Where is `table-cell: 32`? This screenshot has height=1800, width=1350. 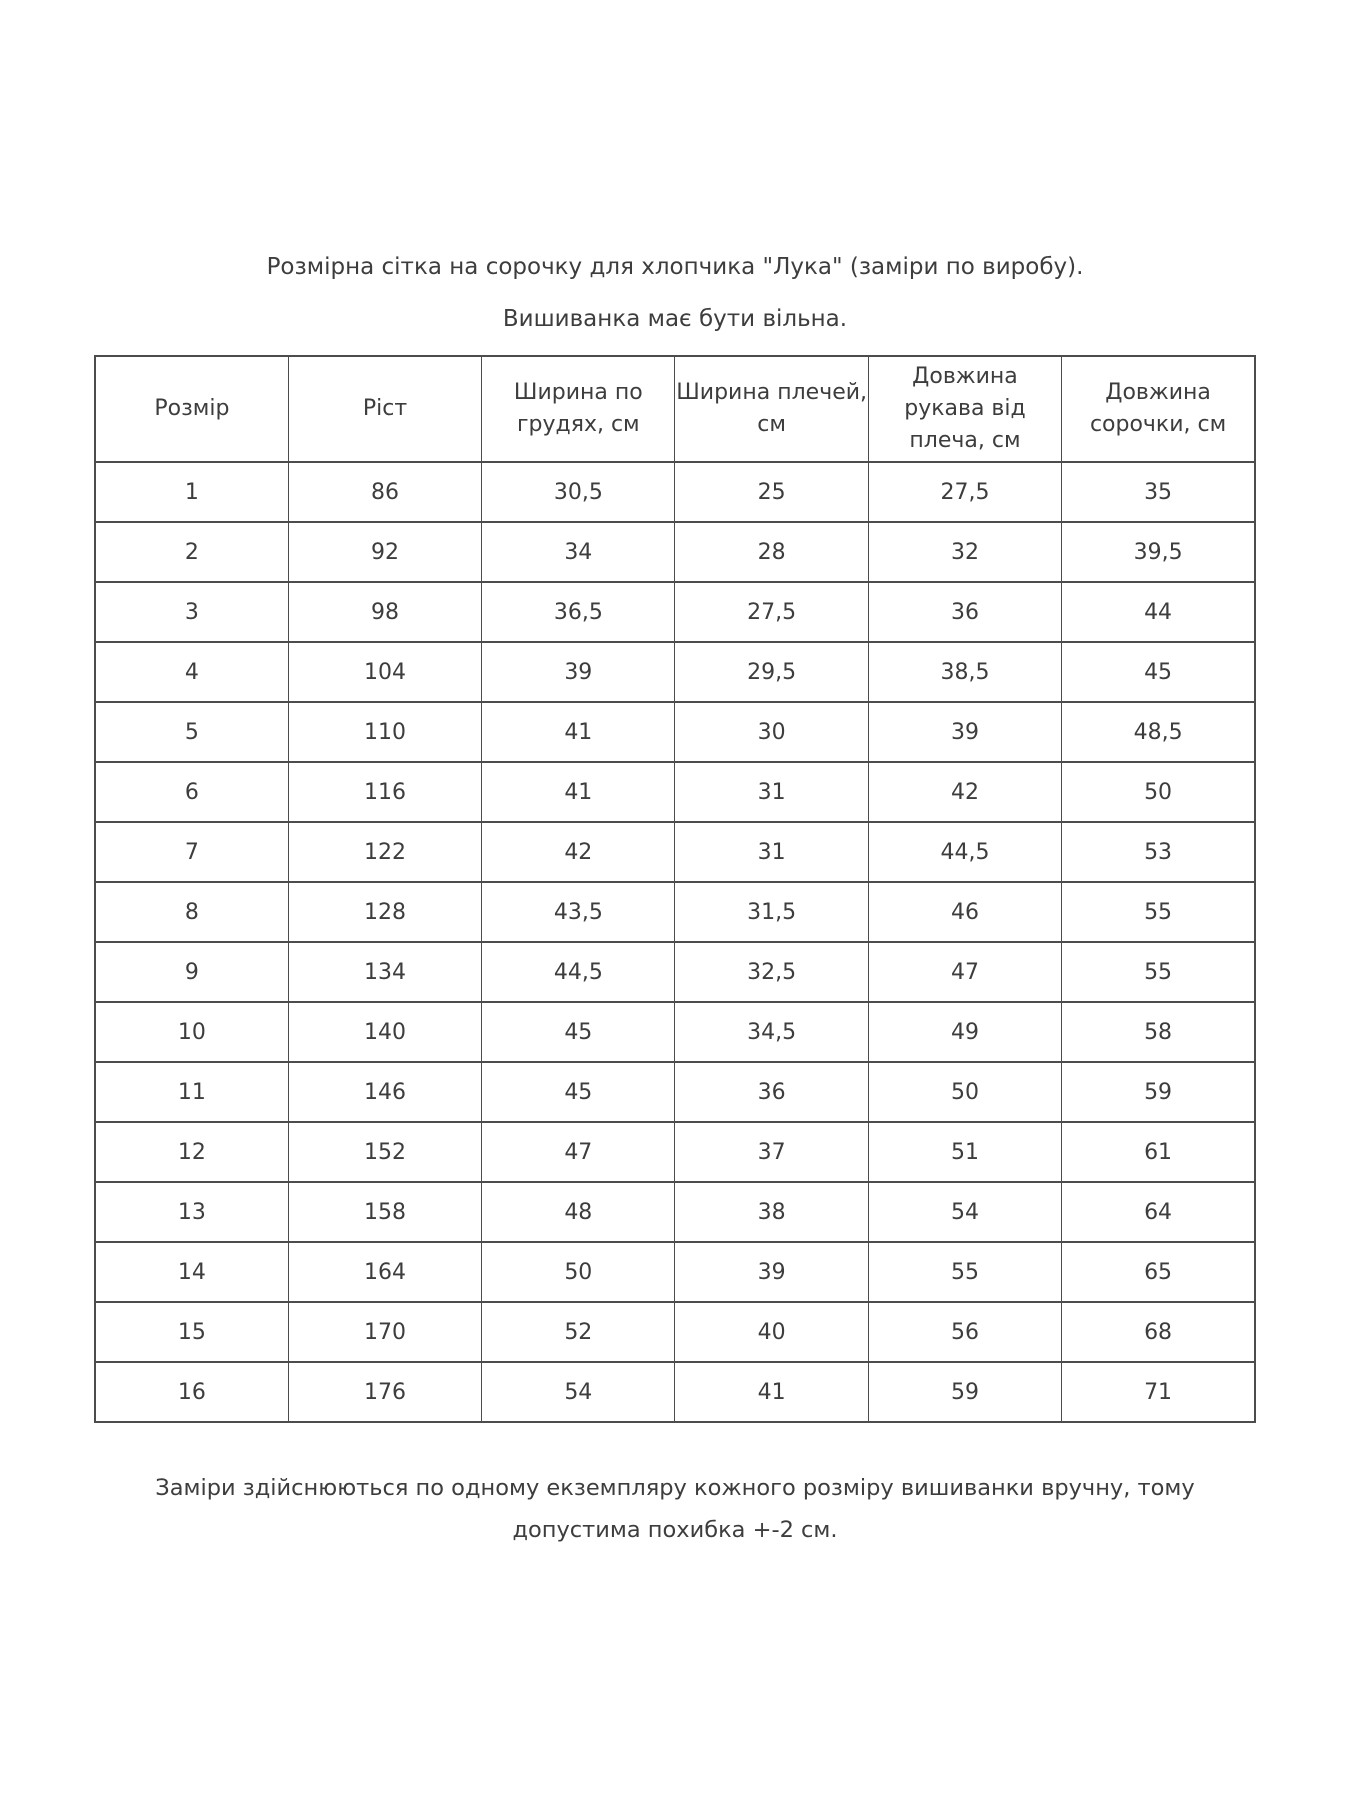 table-cell: 32 is located at coordinates (965, 552).